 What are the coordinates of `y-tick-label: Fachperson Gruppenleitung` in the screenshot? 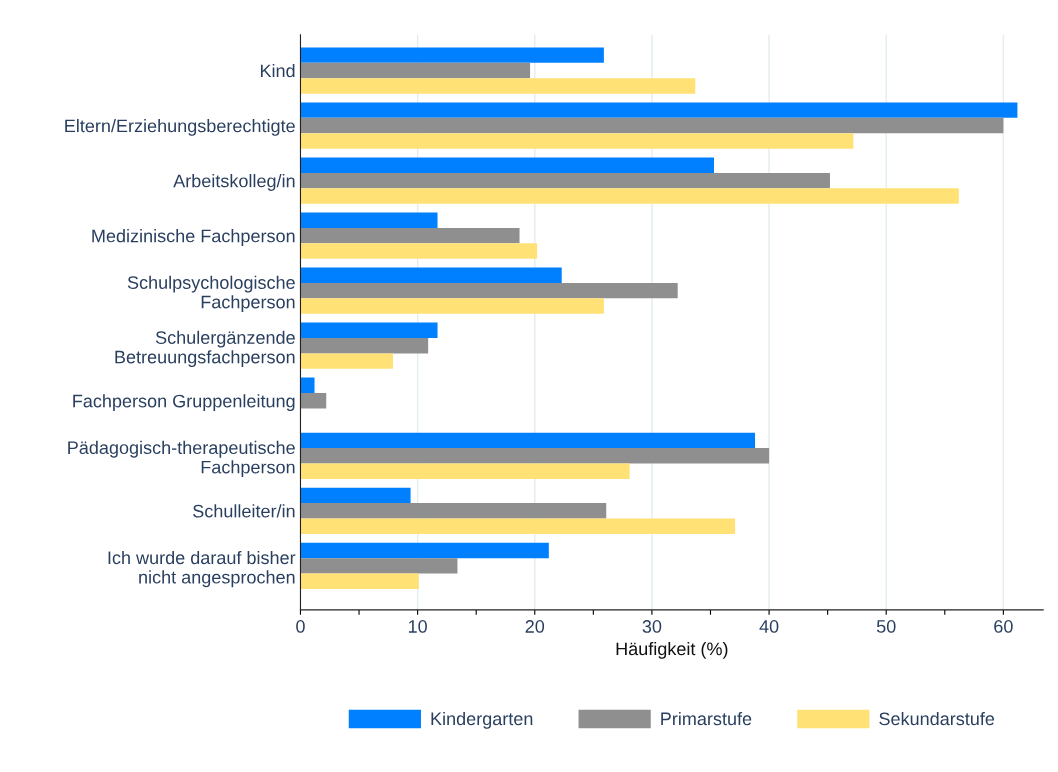 It's located at (184, 403).